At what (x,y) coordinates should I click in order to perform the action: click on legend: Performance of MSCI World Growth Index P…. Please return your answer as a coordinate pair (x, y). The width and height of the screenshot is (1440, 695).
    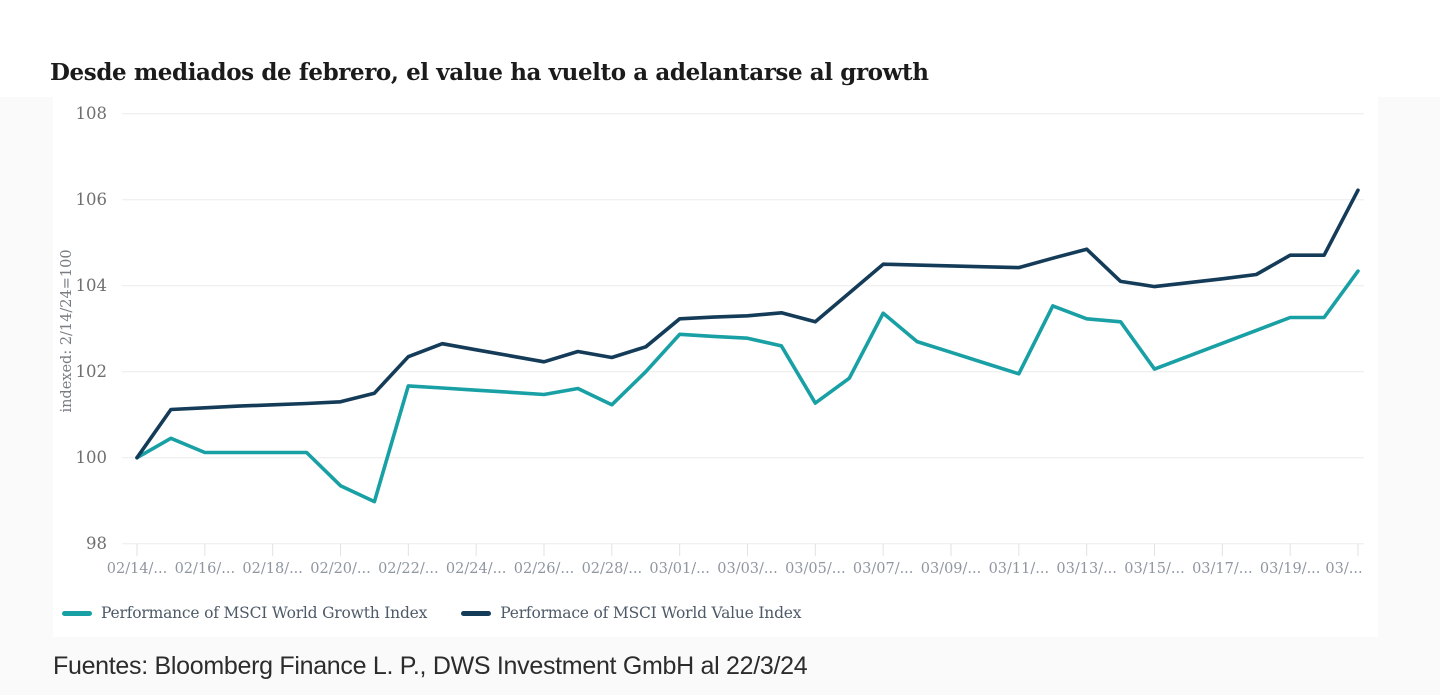
    Looking at the image, I should click on (432, 613).